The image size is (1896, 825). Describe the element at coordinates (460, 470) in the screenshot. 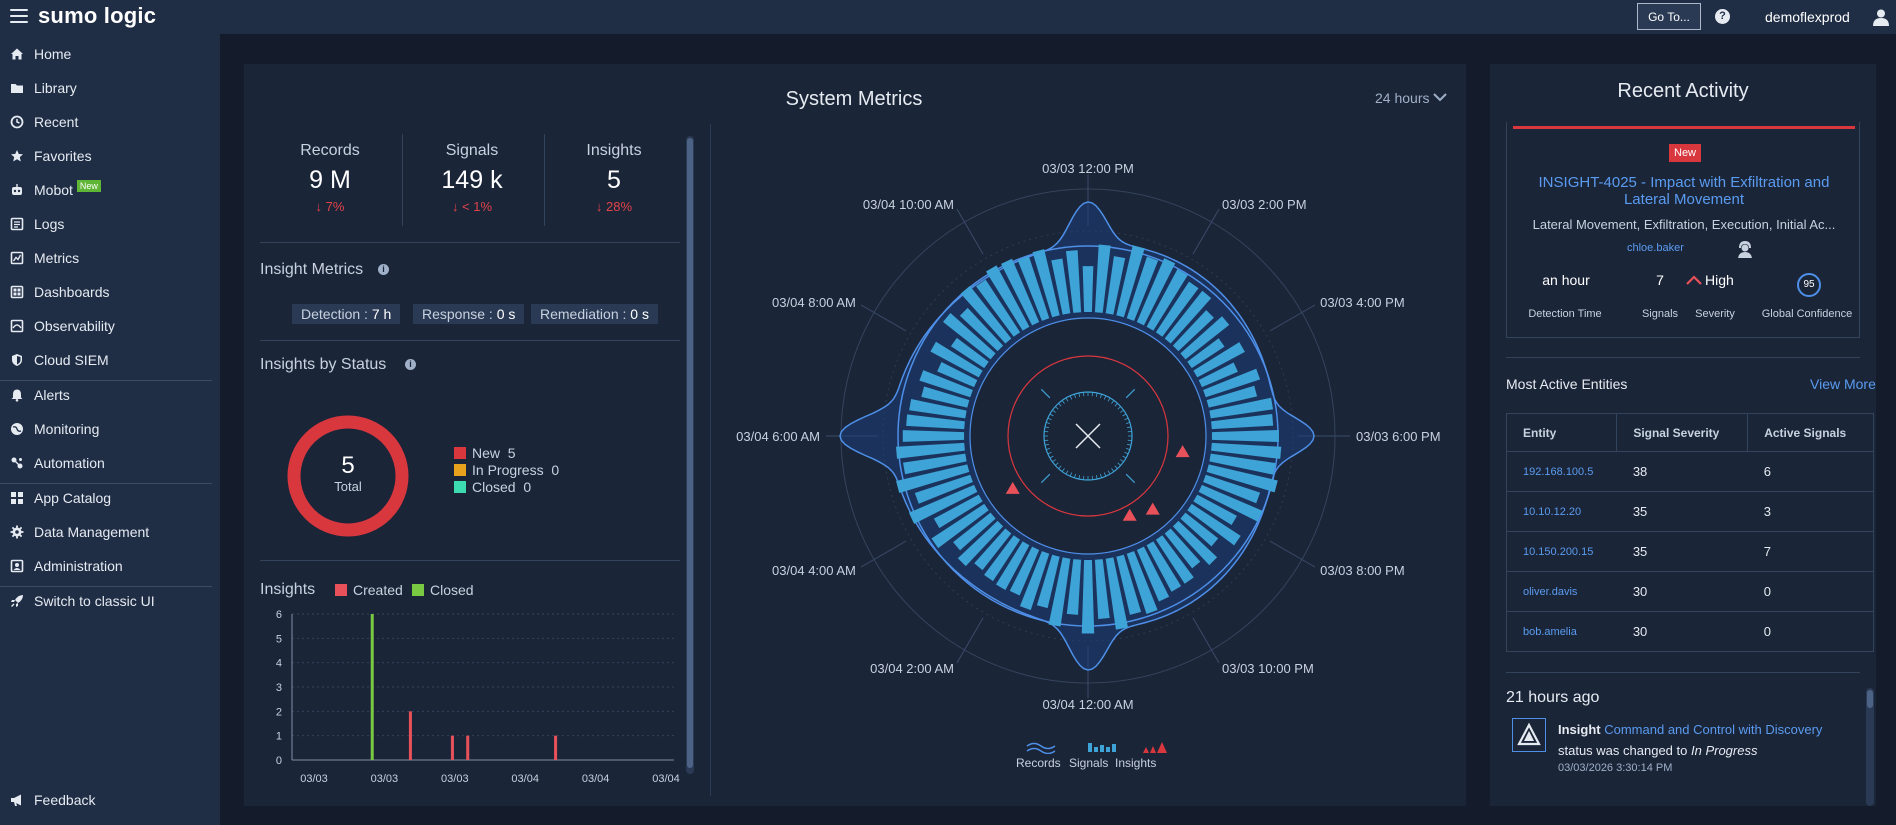

I see `in-progress-swatch` at that location.